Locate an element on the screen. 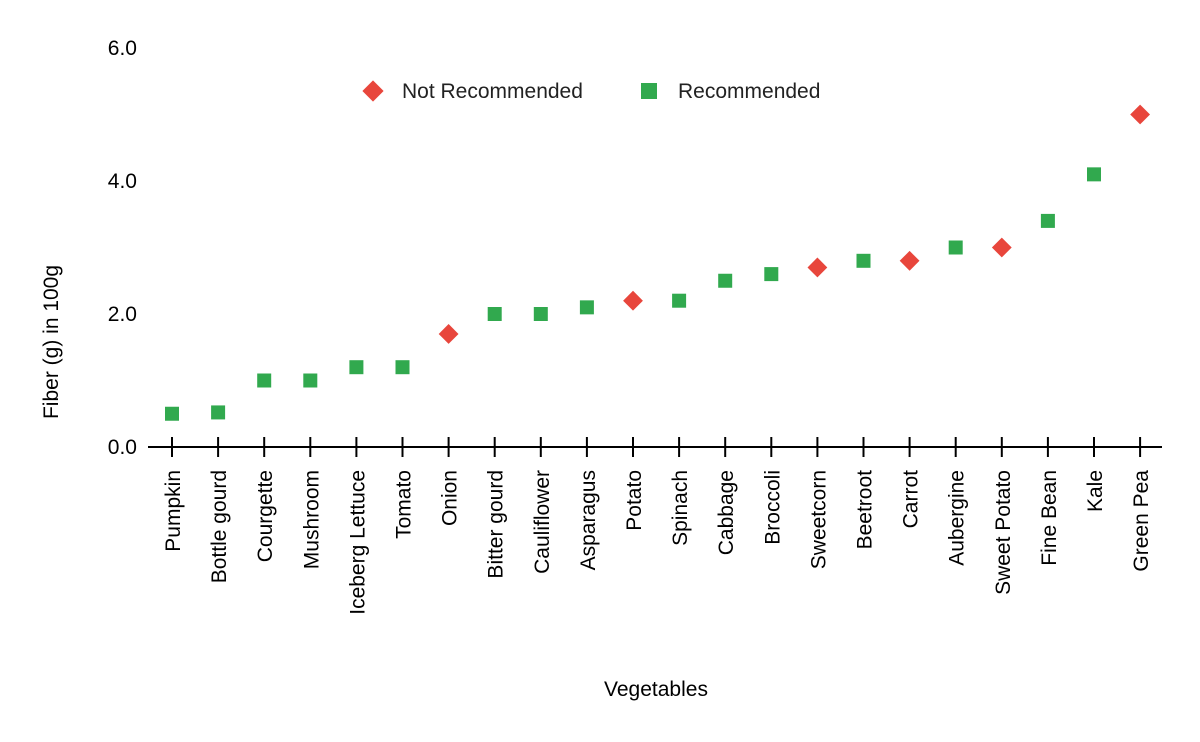  data-point-onion is located at coordinates (448, 334).